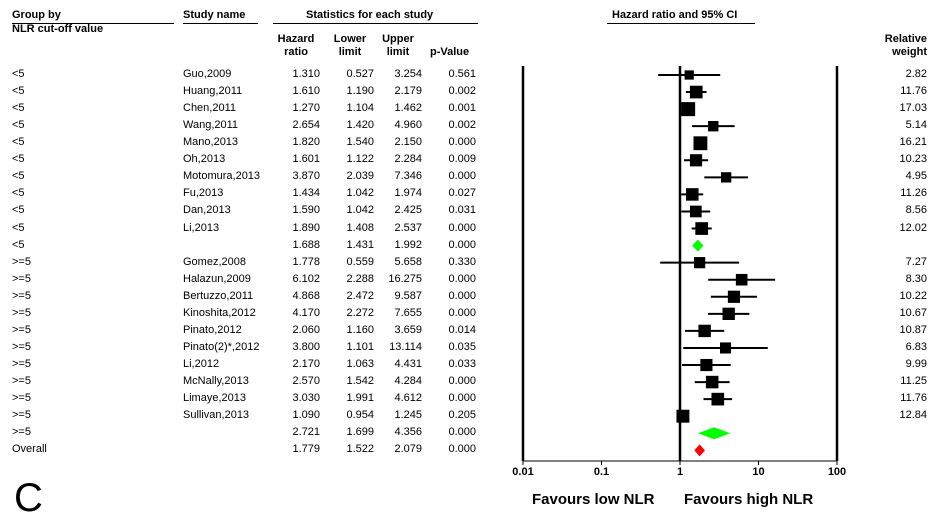 The height and width of the screenshot is (521, 939). What do you see at coordinates (408, 432) in the screenshot?
I see `upper-limit-cell: 4.356` at bounding box center [408, 432].